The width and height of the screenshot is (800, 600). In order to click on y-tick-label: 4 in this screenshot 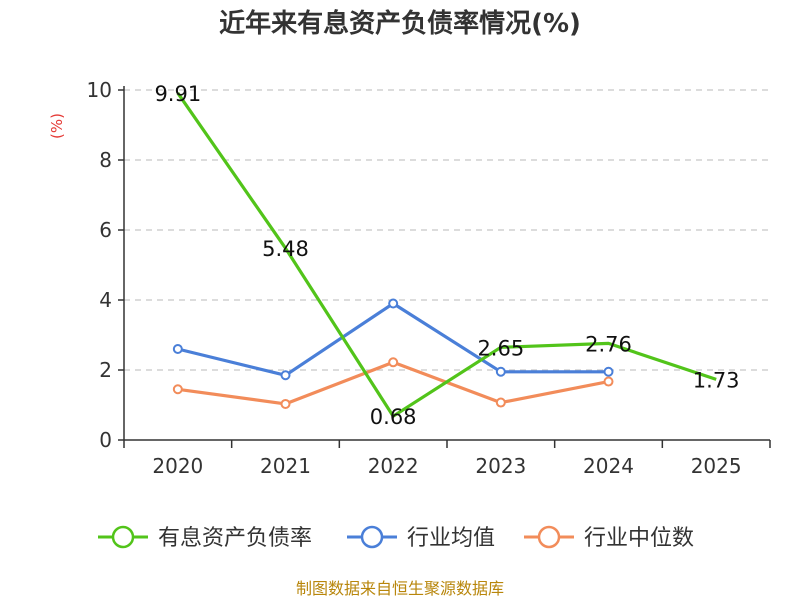, I will do `click(105, 300)`.